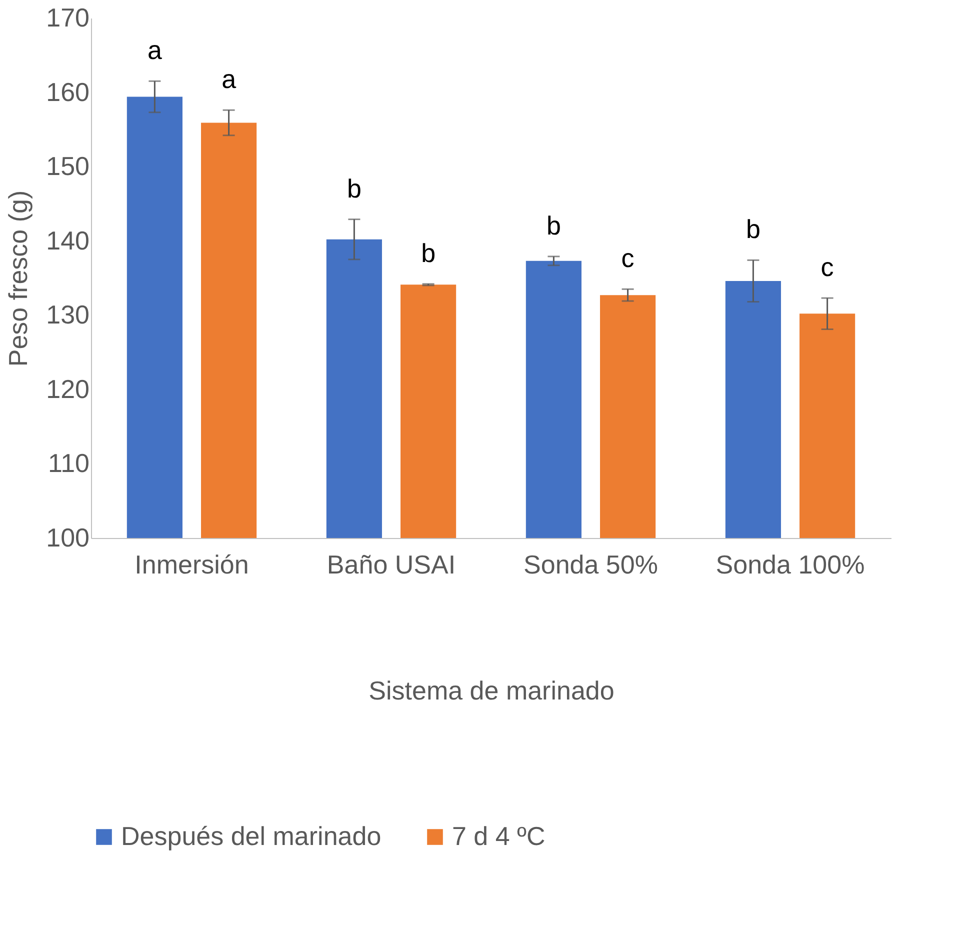 This screenshot has width=977, height=937. I want to click on y-tick-label: 160, so click(68, 91).